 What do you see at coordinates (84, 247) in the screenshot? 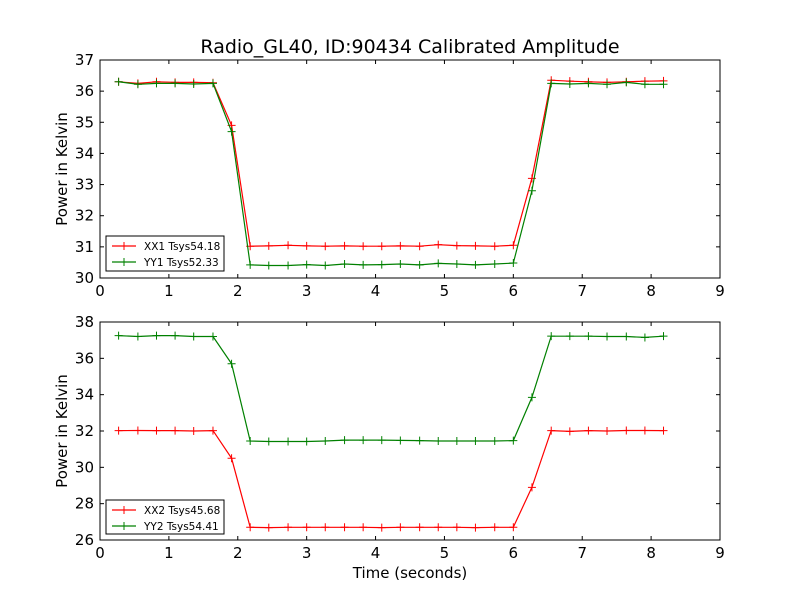
I see `y-tick-label: 31` at bounding box center [84, 247].